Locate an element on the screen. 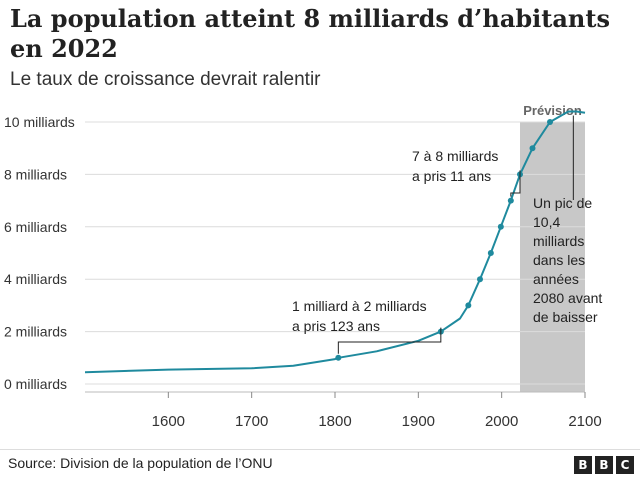 This screenshot has width=640, height=478. forecast-band is located at coordinates (552, 257).